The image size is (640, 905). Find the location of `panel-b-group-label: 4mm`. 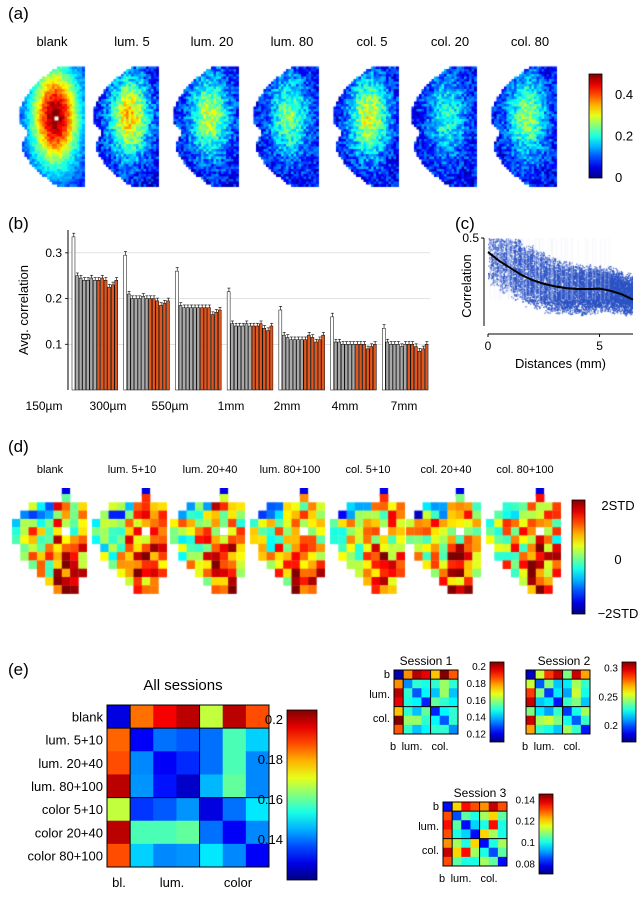

panel-b-group-label: 4mm is located at coordinates (345, 406).